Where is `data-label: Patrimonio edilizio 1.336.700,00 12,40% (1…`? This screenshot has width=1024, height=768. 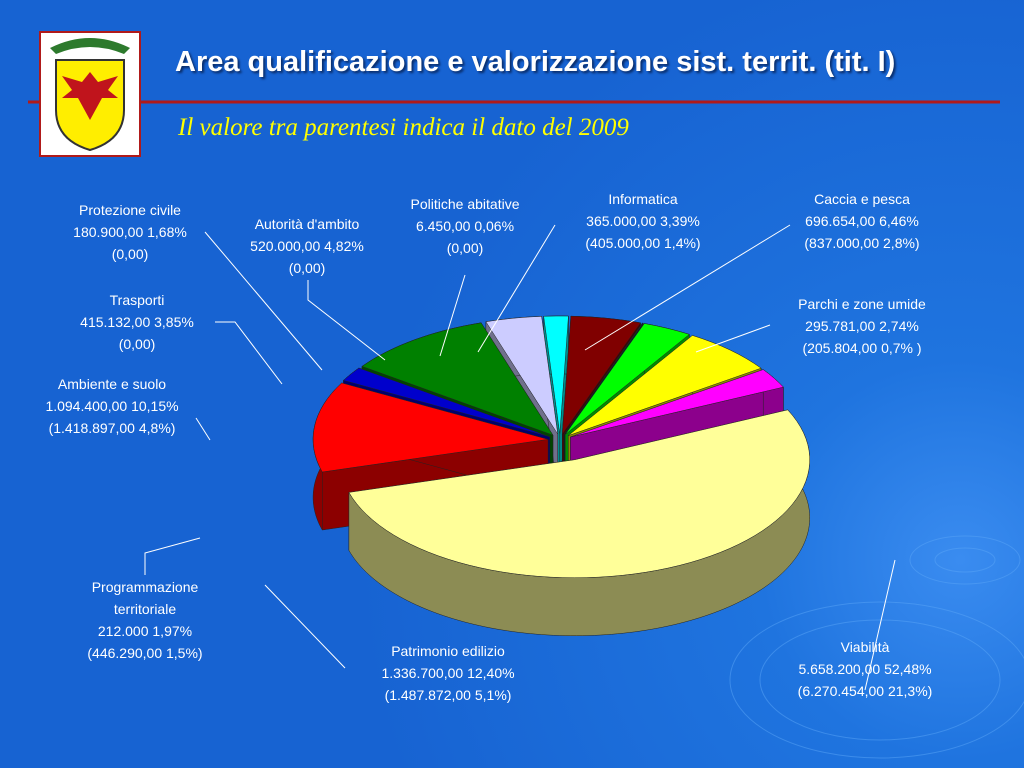
data-label: Patrimonio edilizio 1.336.700,00 12,40% (1… is located at coordinates (447, 673).